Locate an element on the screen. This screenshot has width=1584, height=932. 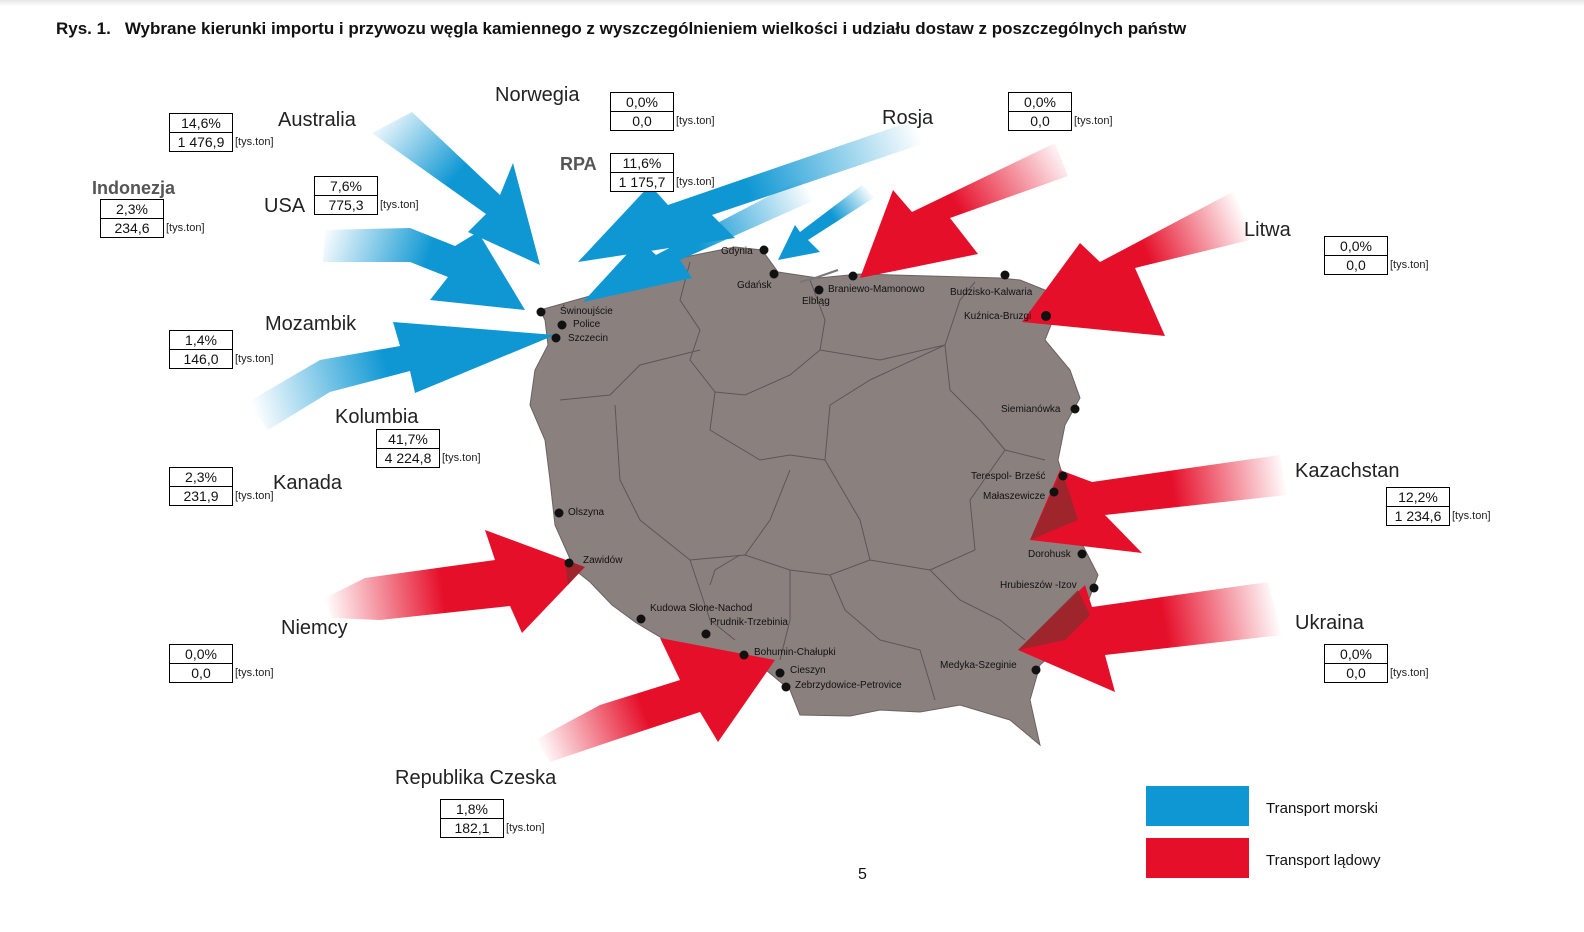
port-label: Zawidów is located at coordinates (603, 560).